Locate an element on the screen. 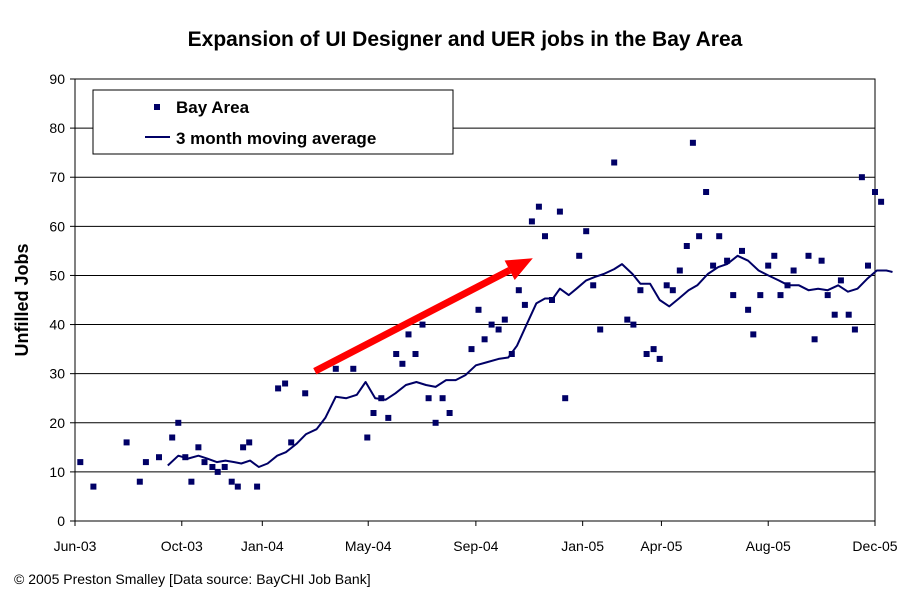 This screenshot has width=904, height=599. y-axis-ticks: 0 10 20 30 40 50 60 70 80 90 is located at coordinates (62, 300).